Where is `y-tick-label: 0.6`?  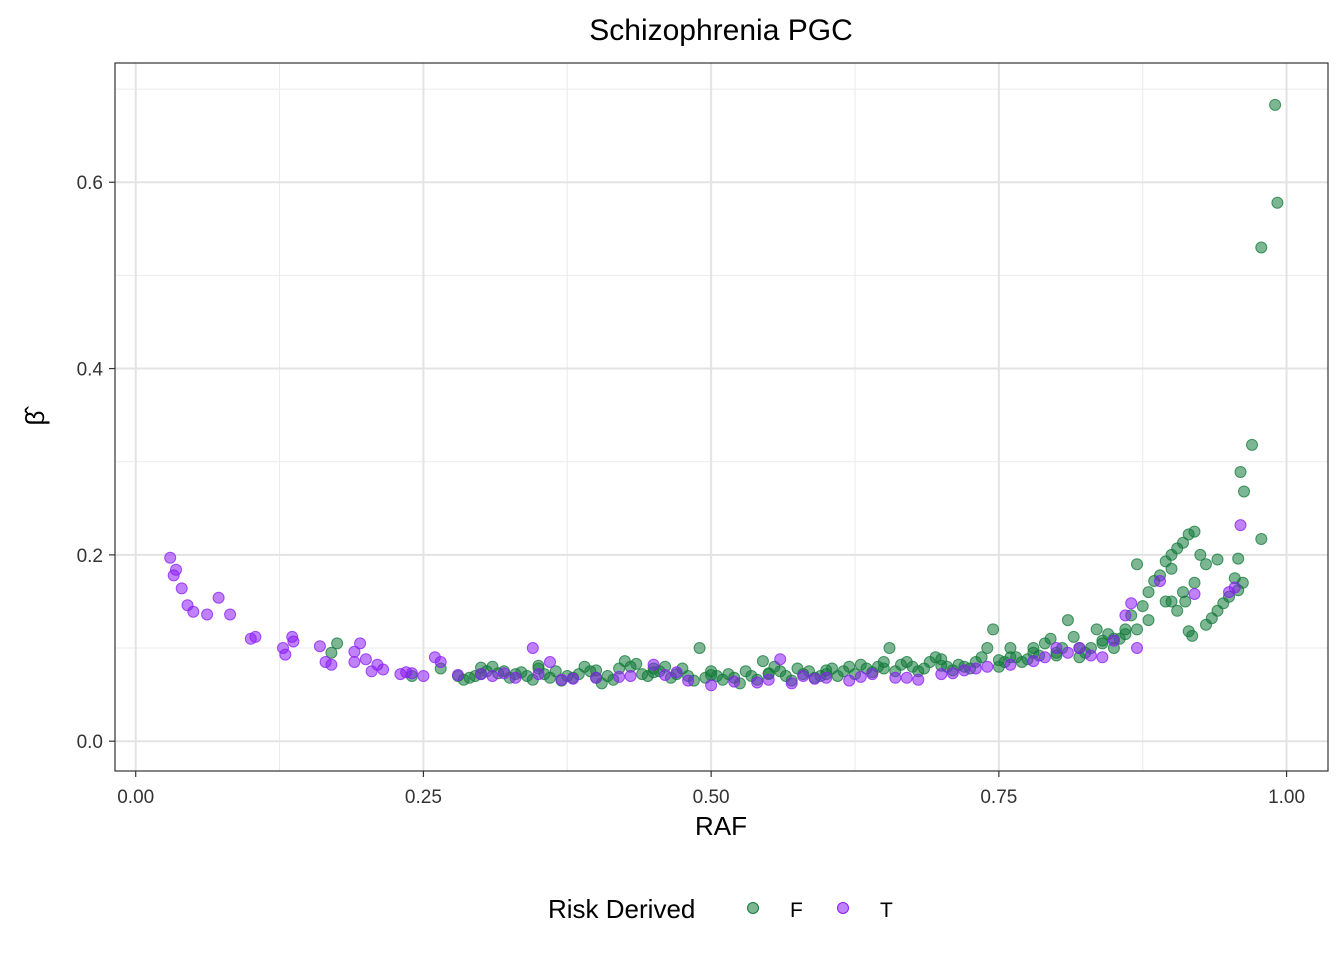
y-tick-label: 0.6 is located at coordinates (90, 183).